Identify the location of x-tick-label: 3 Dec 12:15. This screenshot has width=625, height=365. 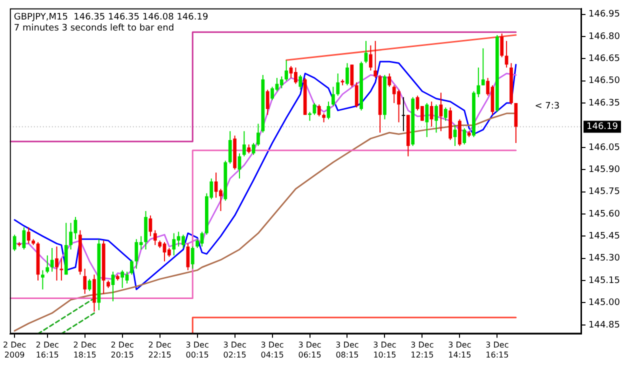
(422, 350).